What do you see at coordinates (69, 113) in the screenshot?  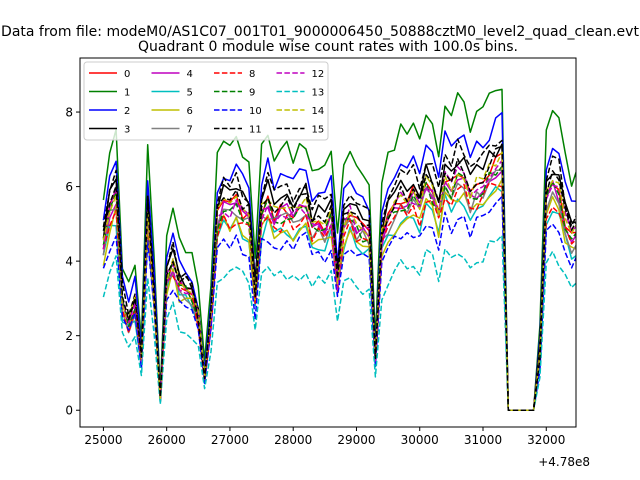 I see `y-tick-label: 8` at bounding box center [69, 113].